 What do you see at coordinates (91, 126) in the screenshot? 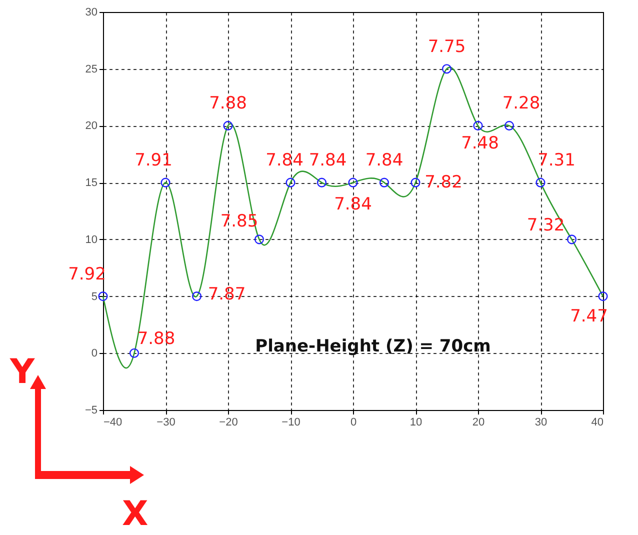
I see `y-tick-label: 20` at bounding box center [91, 126].